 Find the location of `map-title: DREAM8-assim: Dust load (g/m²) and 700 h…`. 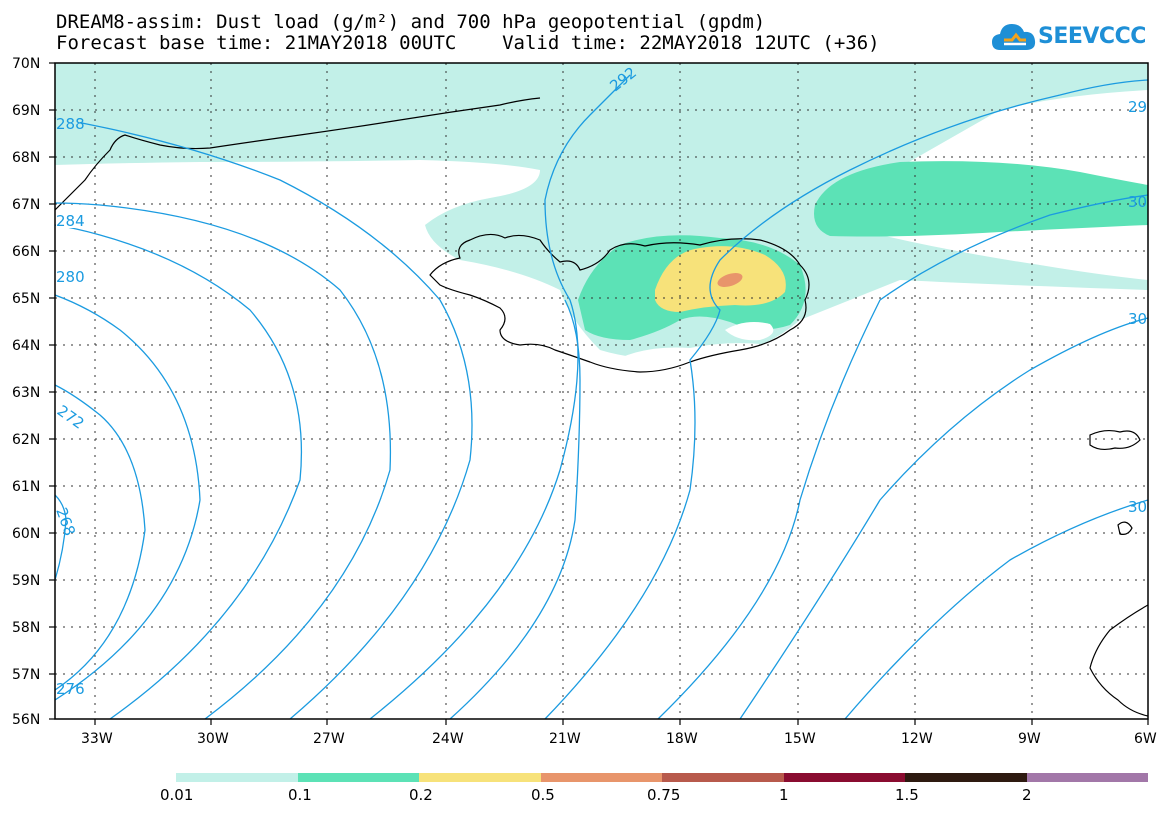

map-title: DREAM8-assim: Dust load (g/m²) and 700 h… is located at coordinates (411, 22).